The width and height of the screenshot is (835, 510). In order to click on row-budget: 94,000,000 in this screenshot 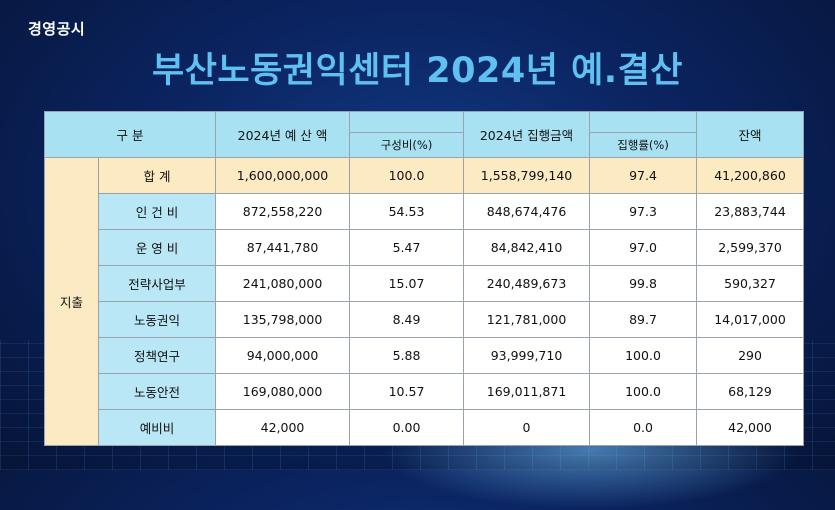, I will do `click(283, 355)`.